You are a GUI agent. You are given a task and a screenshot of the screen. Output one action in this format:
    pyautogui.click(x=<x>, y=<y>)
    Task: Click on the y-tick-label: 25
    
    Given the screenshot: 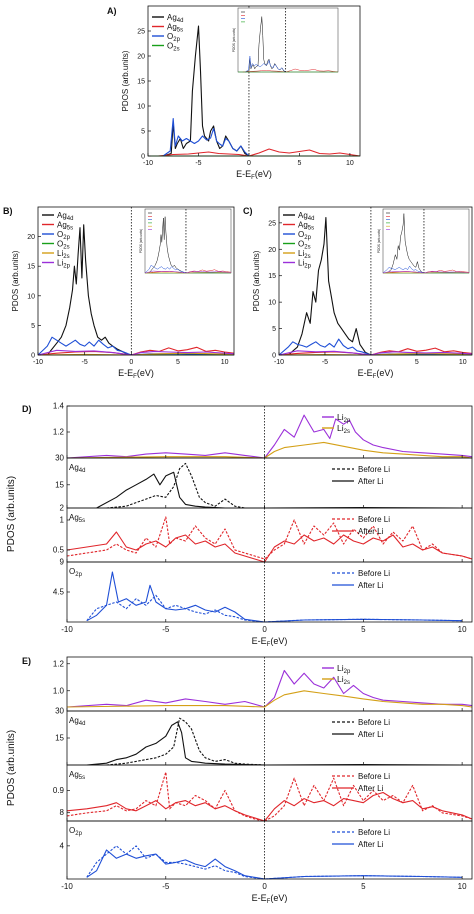 What is the action you would take?
    pyautogui.click(x=272, y=223)
    